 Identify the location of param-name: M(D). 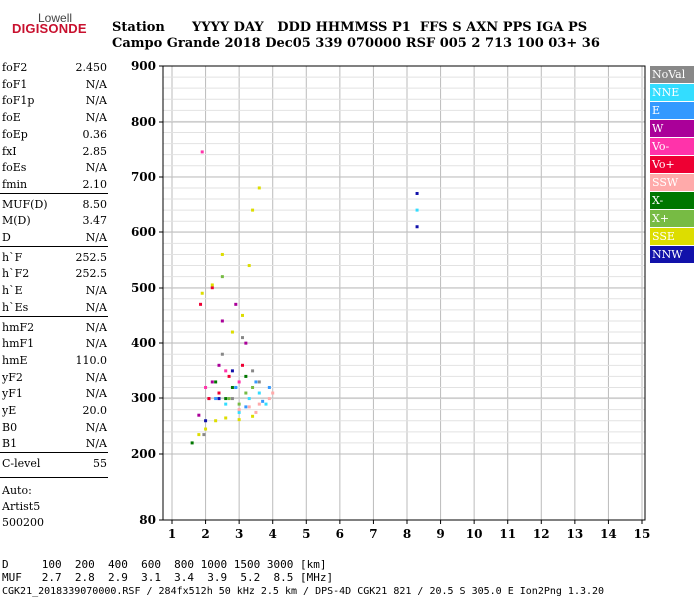
(16, 221).